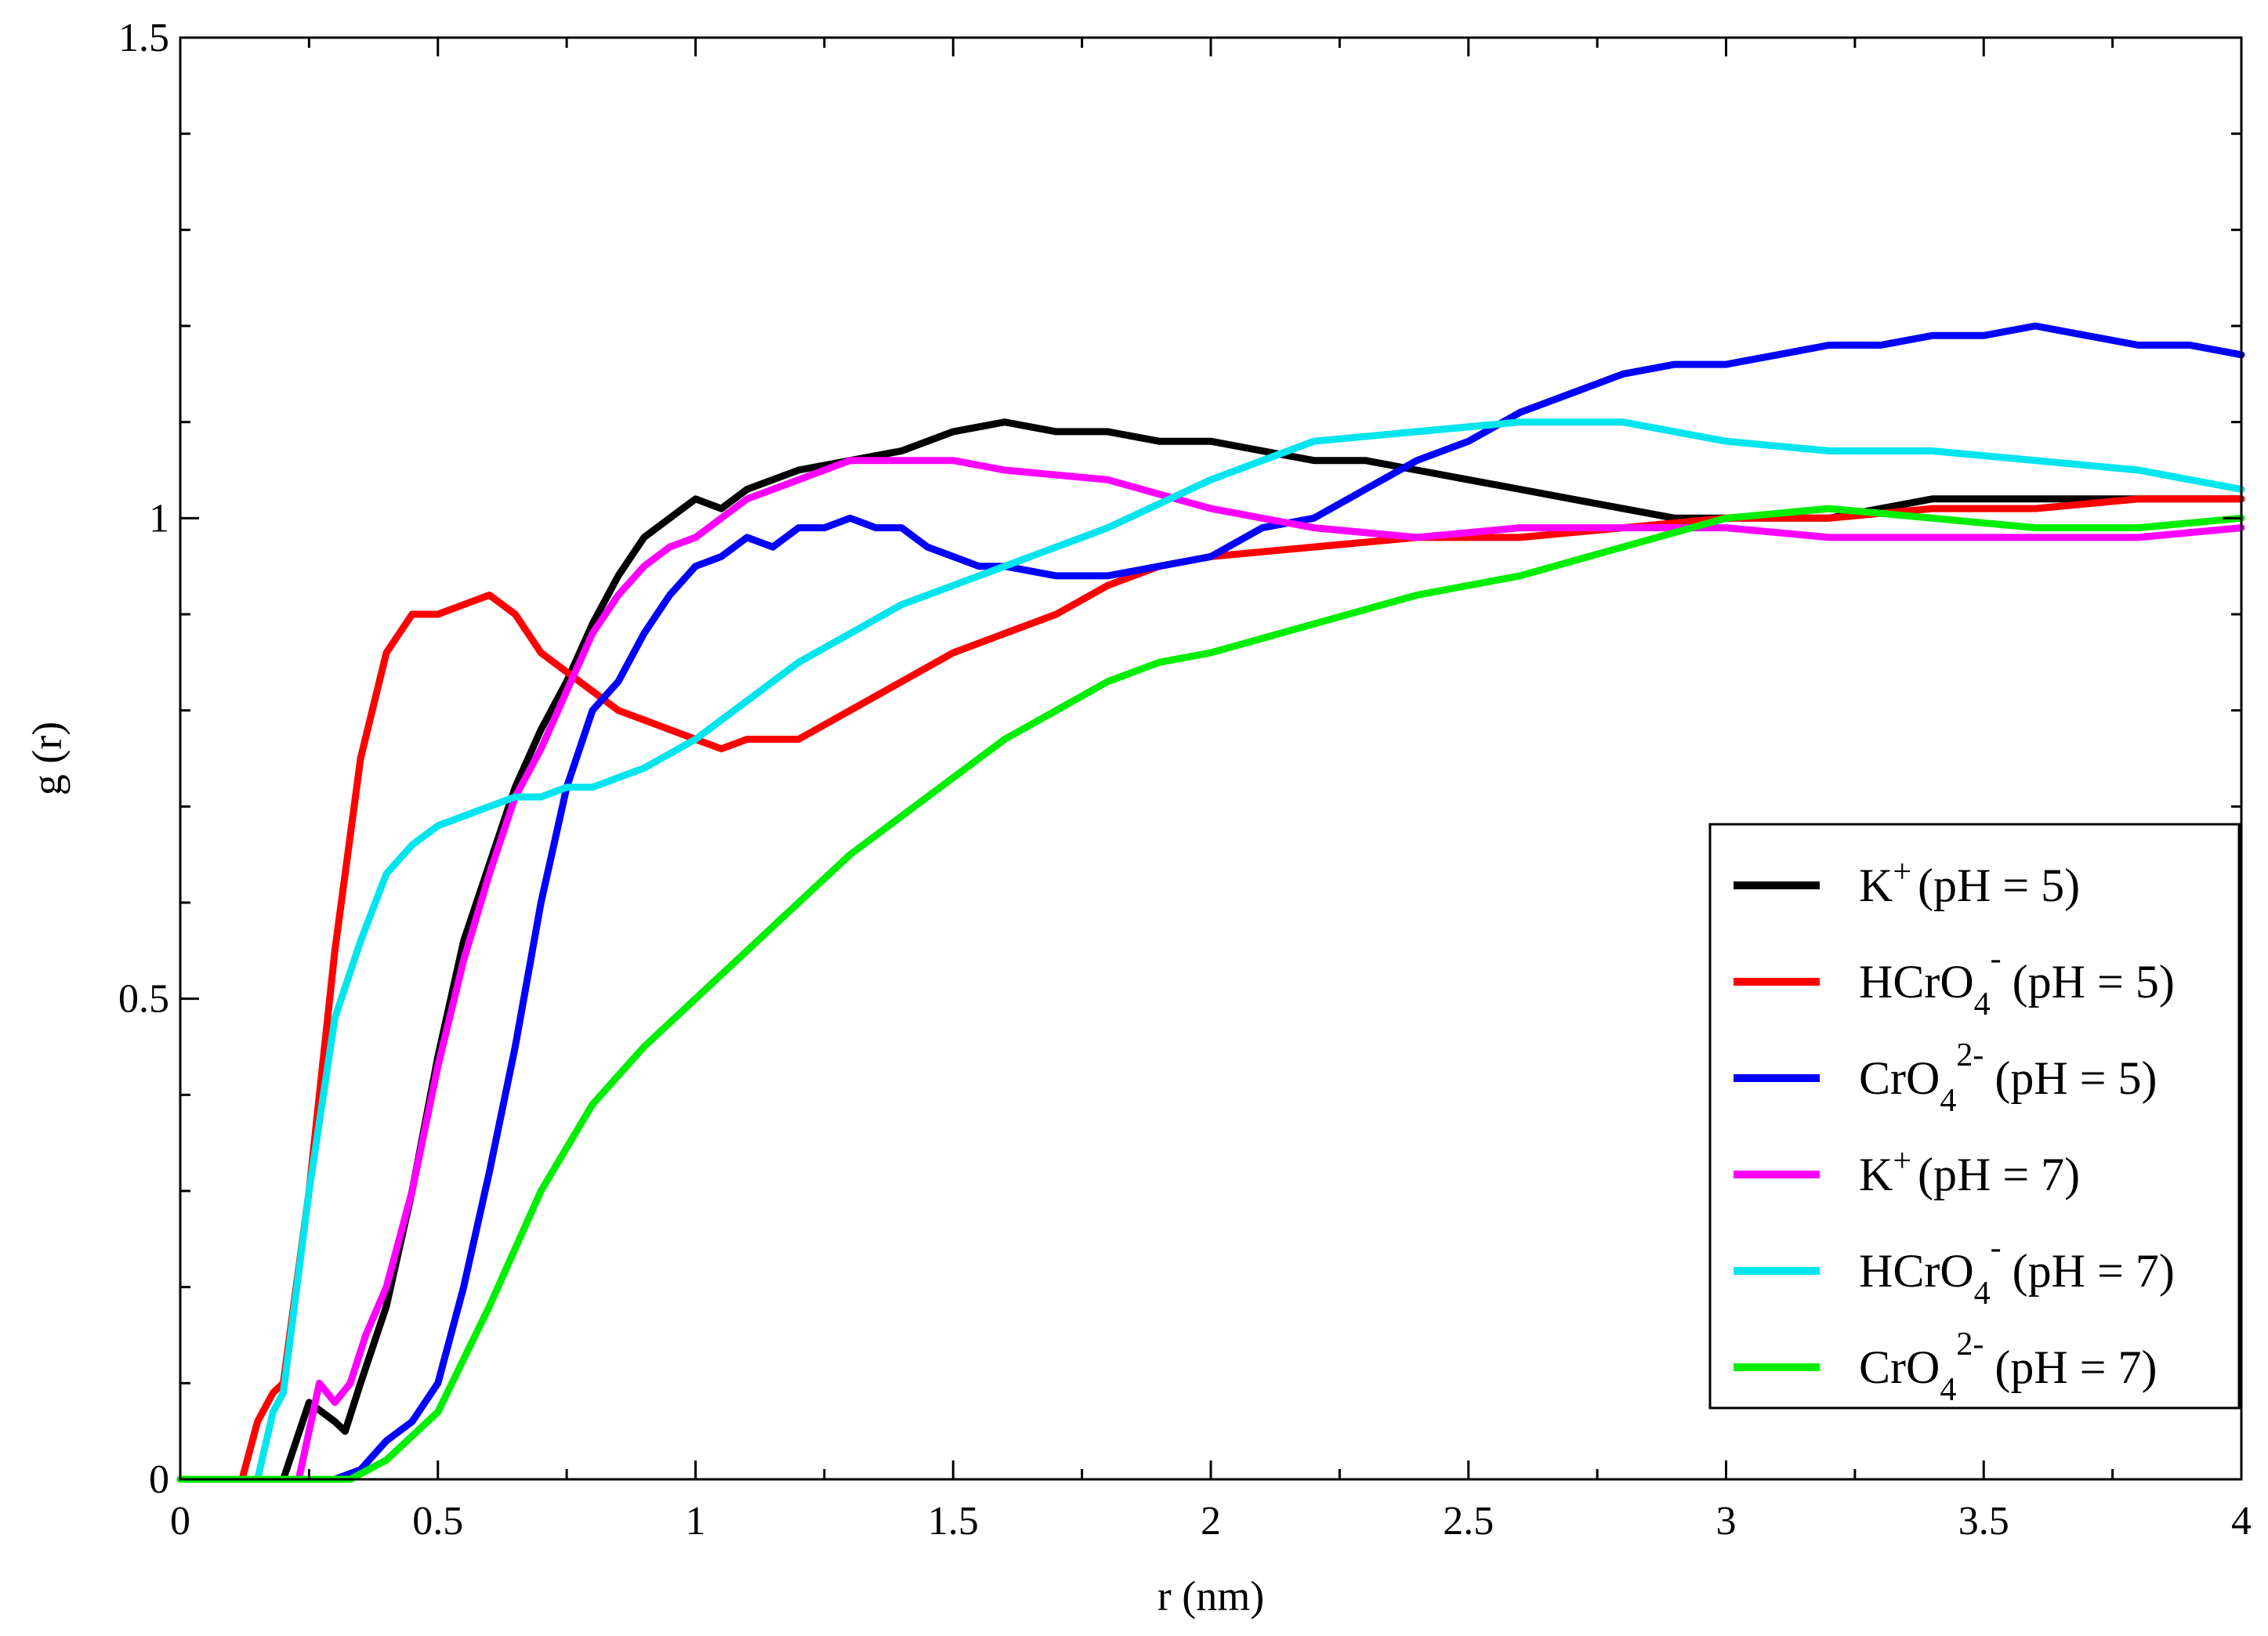 This screenshot has width=2268, height=1636. Describe the element at coordinates (2017, 981) in the screenshot. I see `legend-label: HCrO4- (pH = 5)` at that location.